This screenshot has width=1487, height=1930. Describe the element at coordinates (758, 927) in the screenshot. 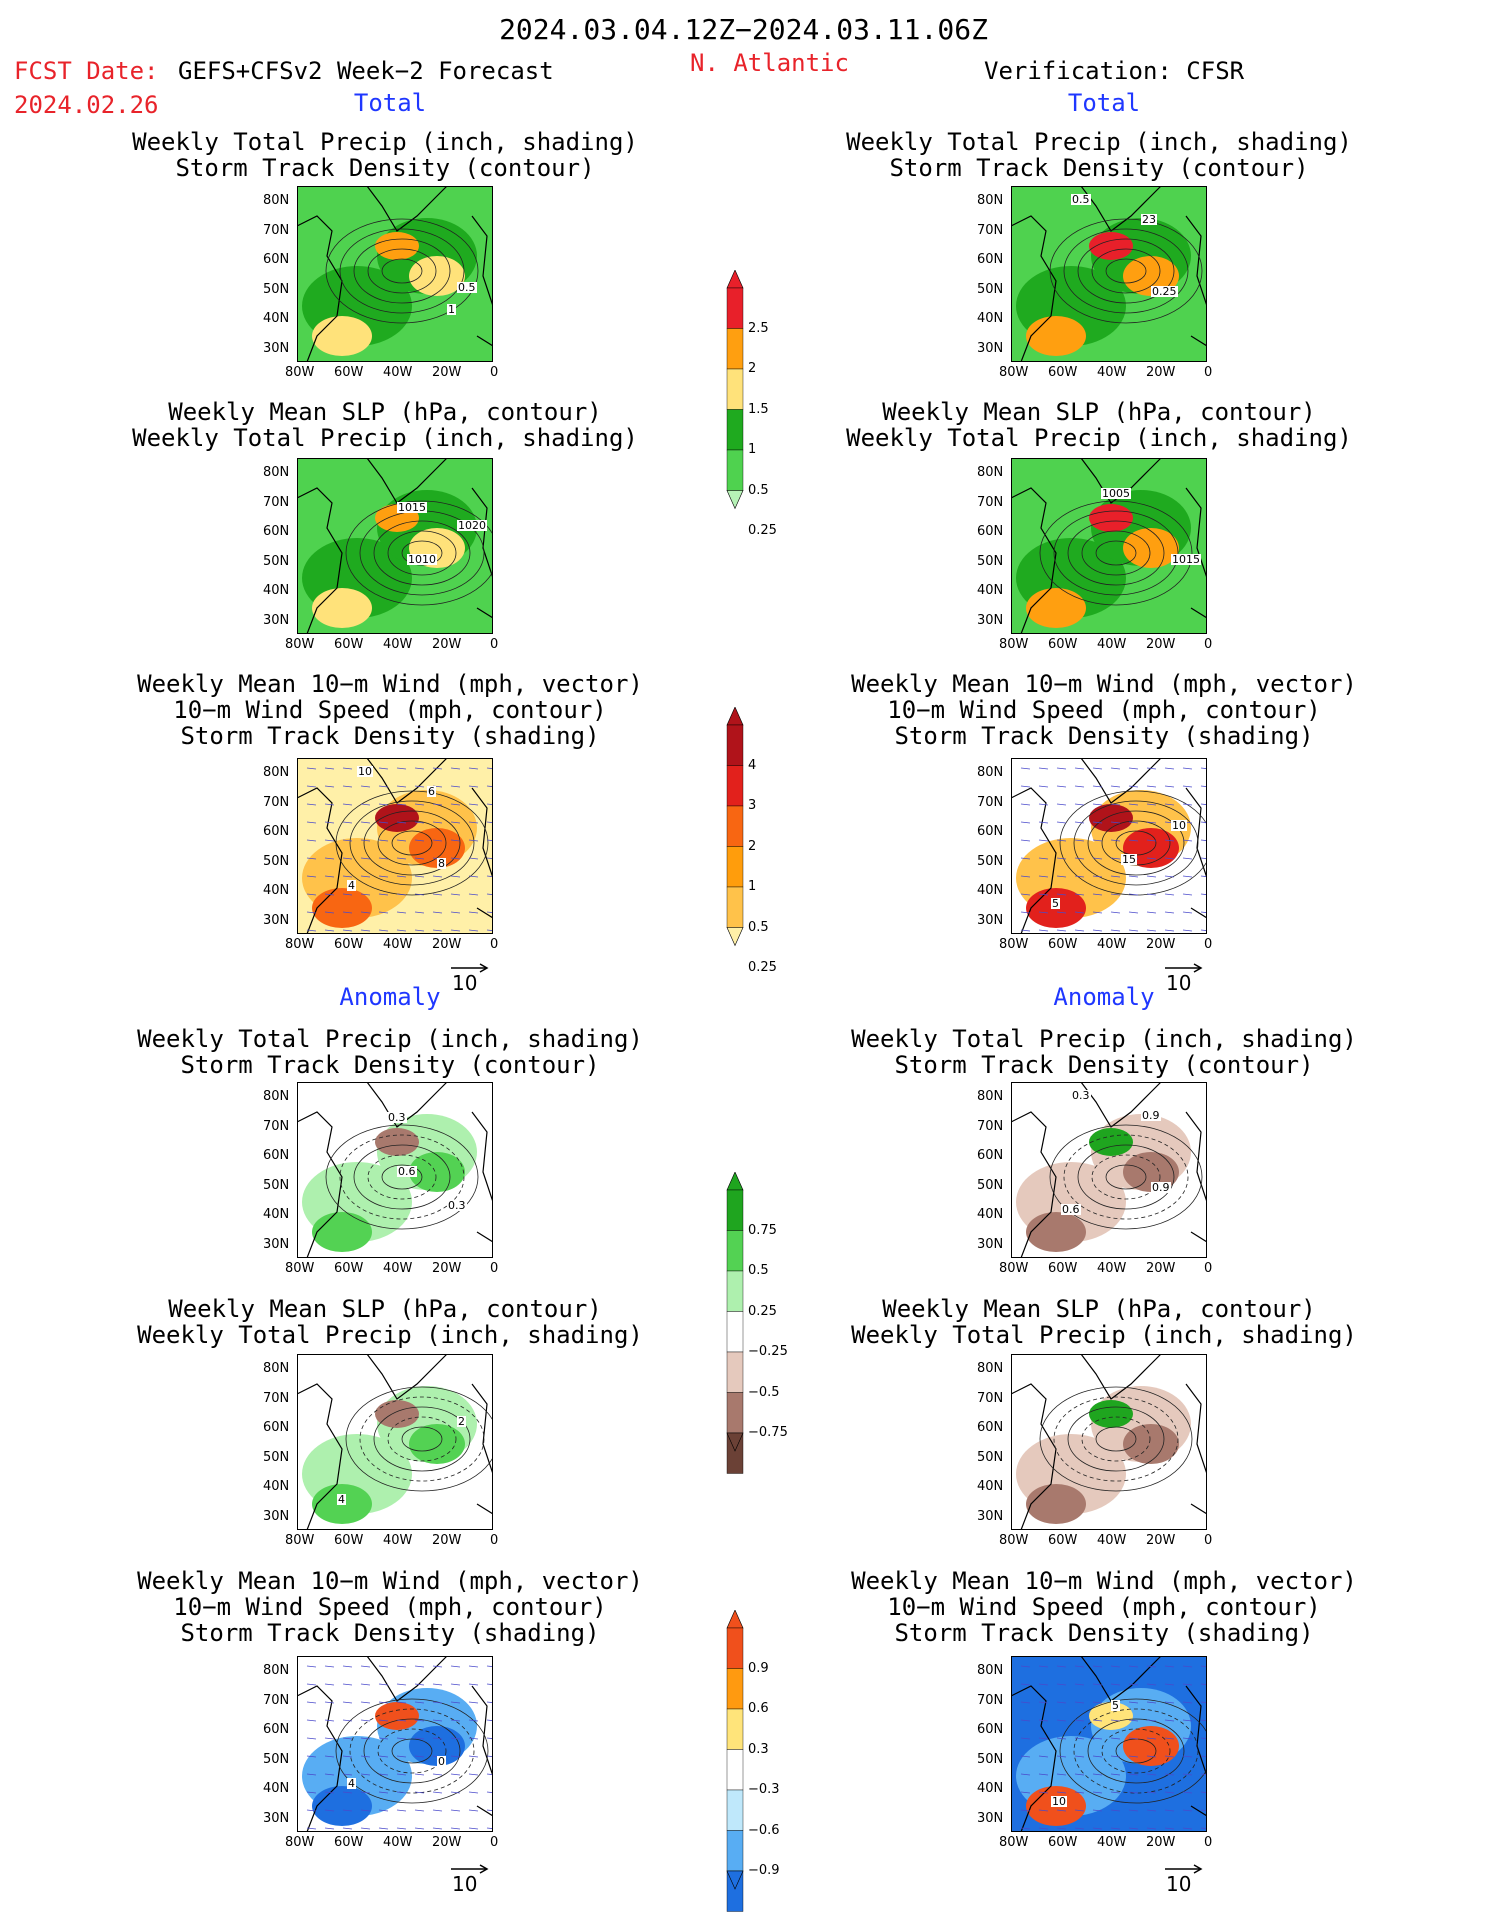

I see `colorbar-tick-label: 0.5` at that location.